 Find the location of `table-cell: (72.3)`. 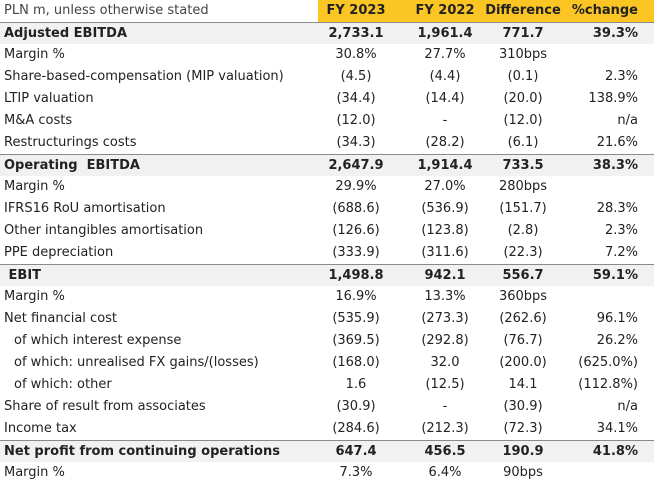

table-cell: (72.3) is located at coordinates (523, 428).